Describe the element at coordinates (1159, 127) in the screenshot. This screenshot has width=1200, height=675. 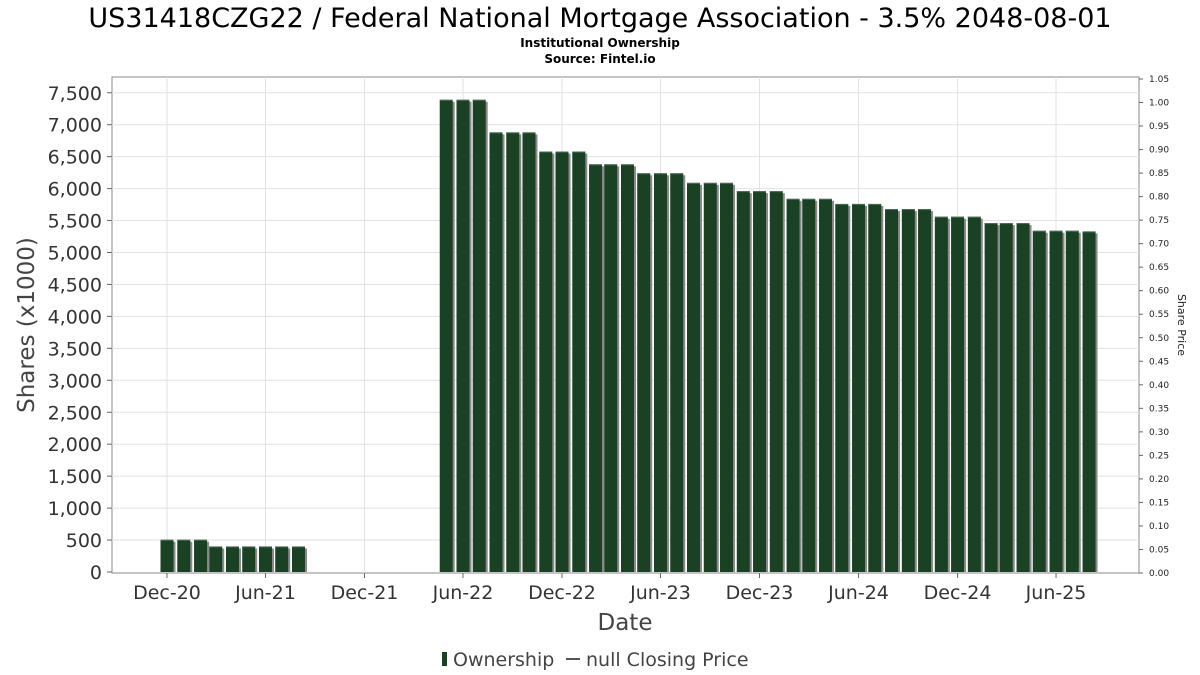
I see `y2-tick-label: 0.95` at that location.